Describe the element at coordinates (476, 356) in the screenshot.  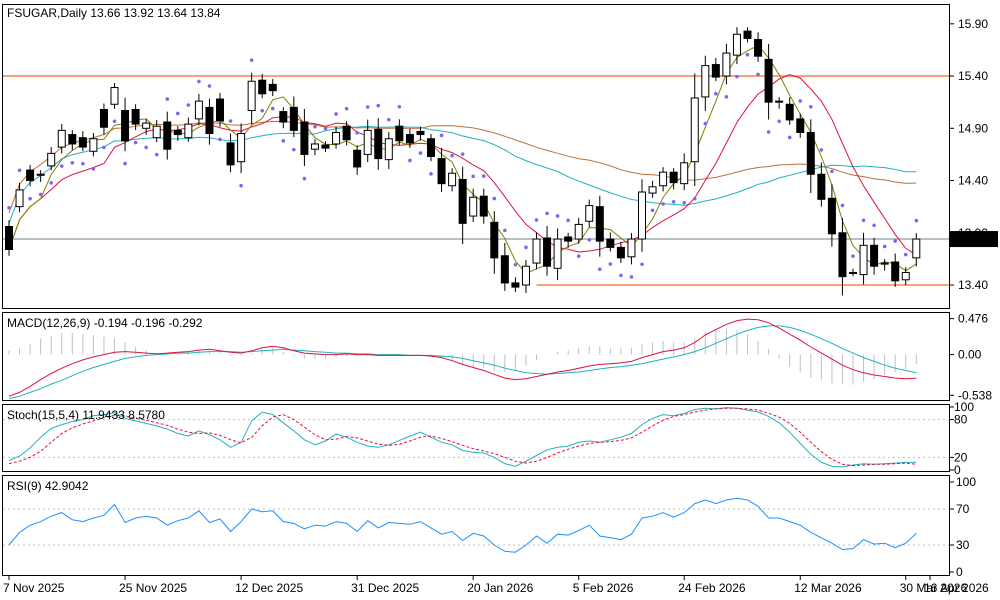
I see `macd-panel` at that location.